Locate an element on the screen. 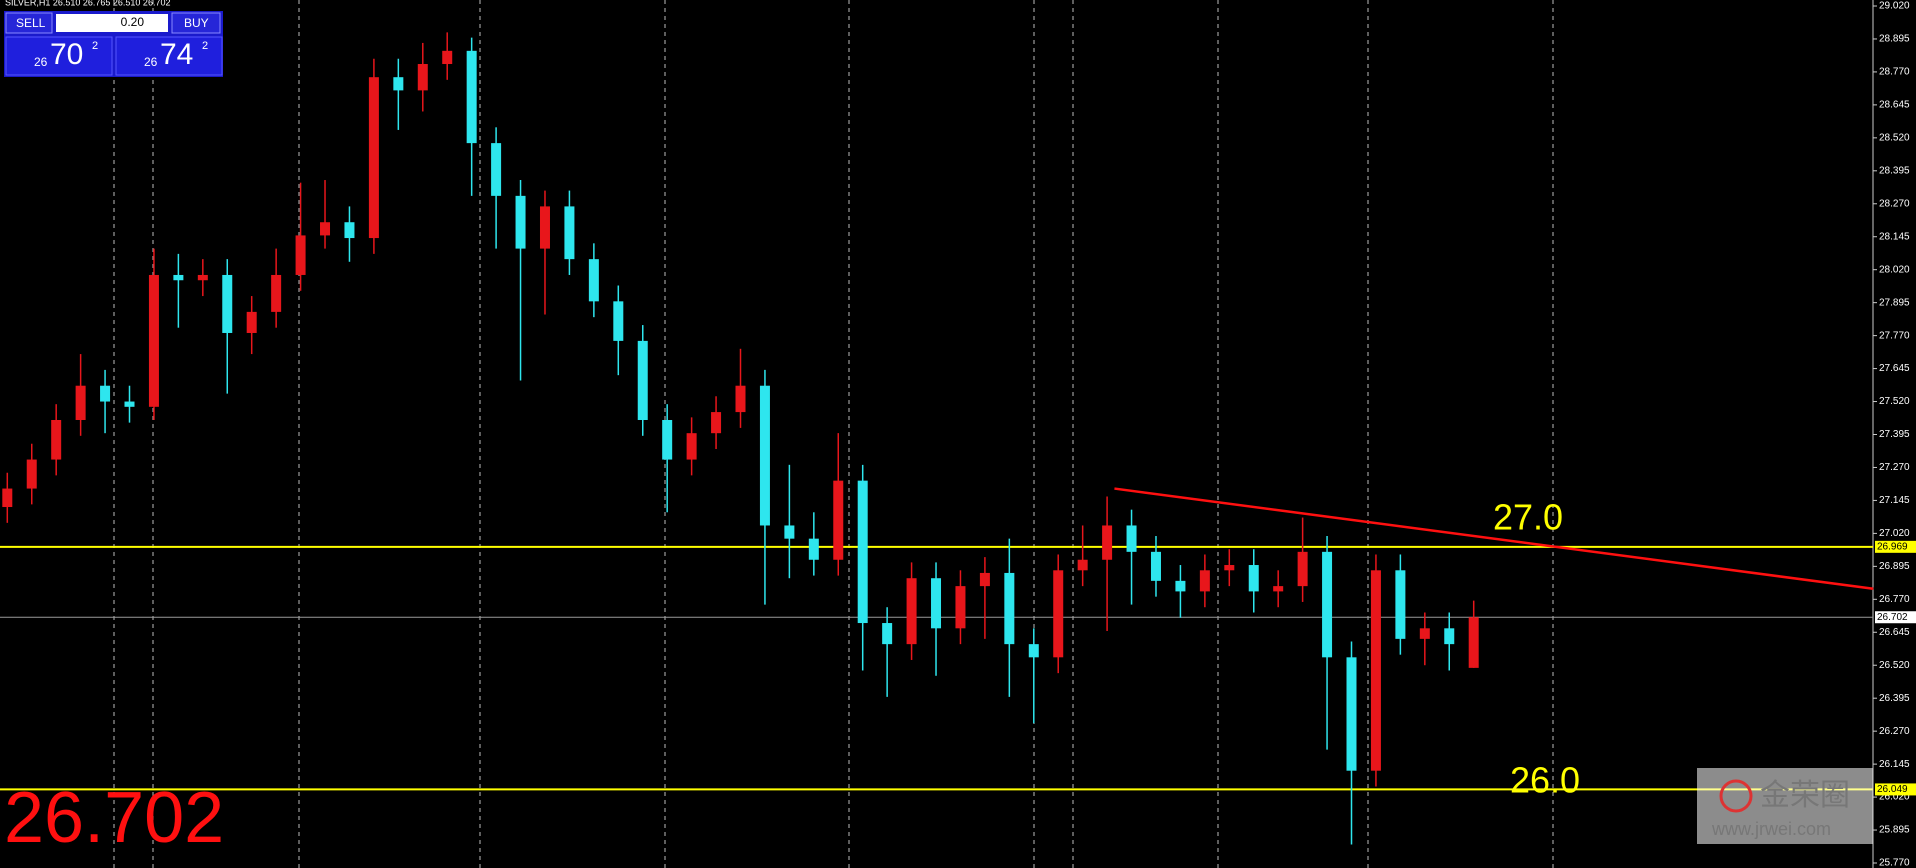 The image size is (1916, 868). sell-button is located at coordinates (29, 23).